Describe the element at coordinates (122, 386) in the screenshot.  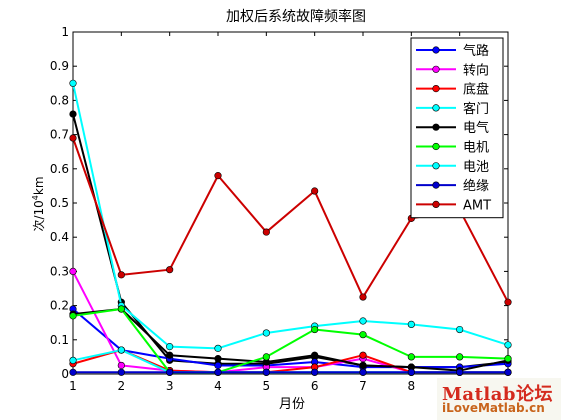
I see `x-tick-label: 2` at that location.